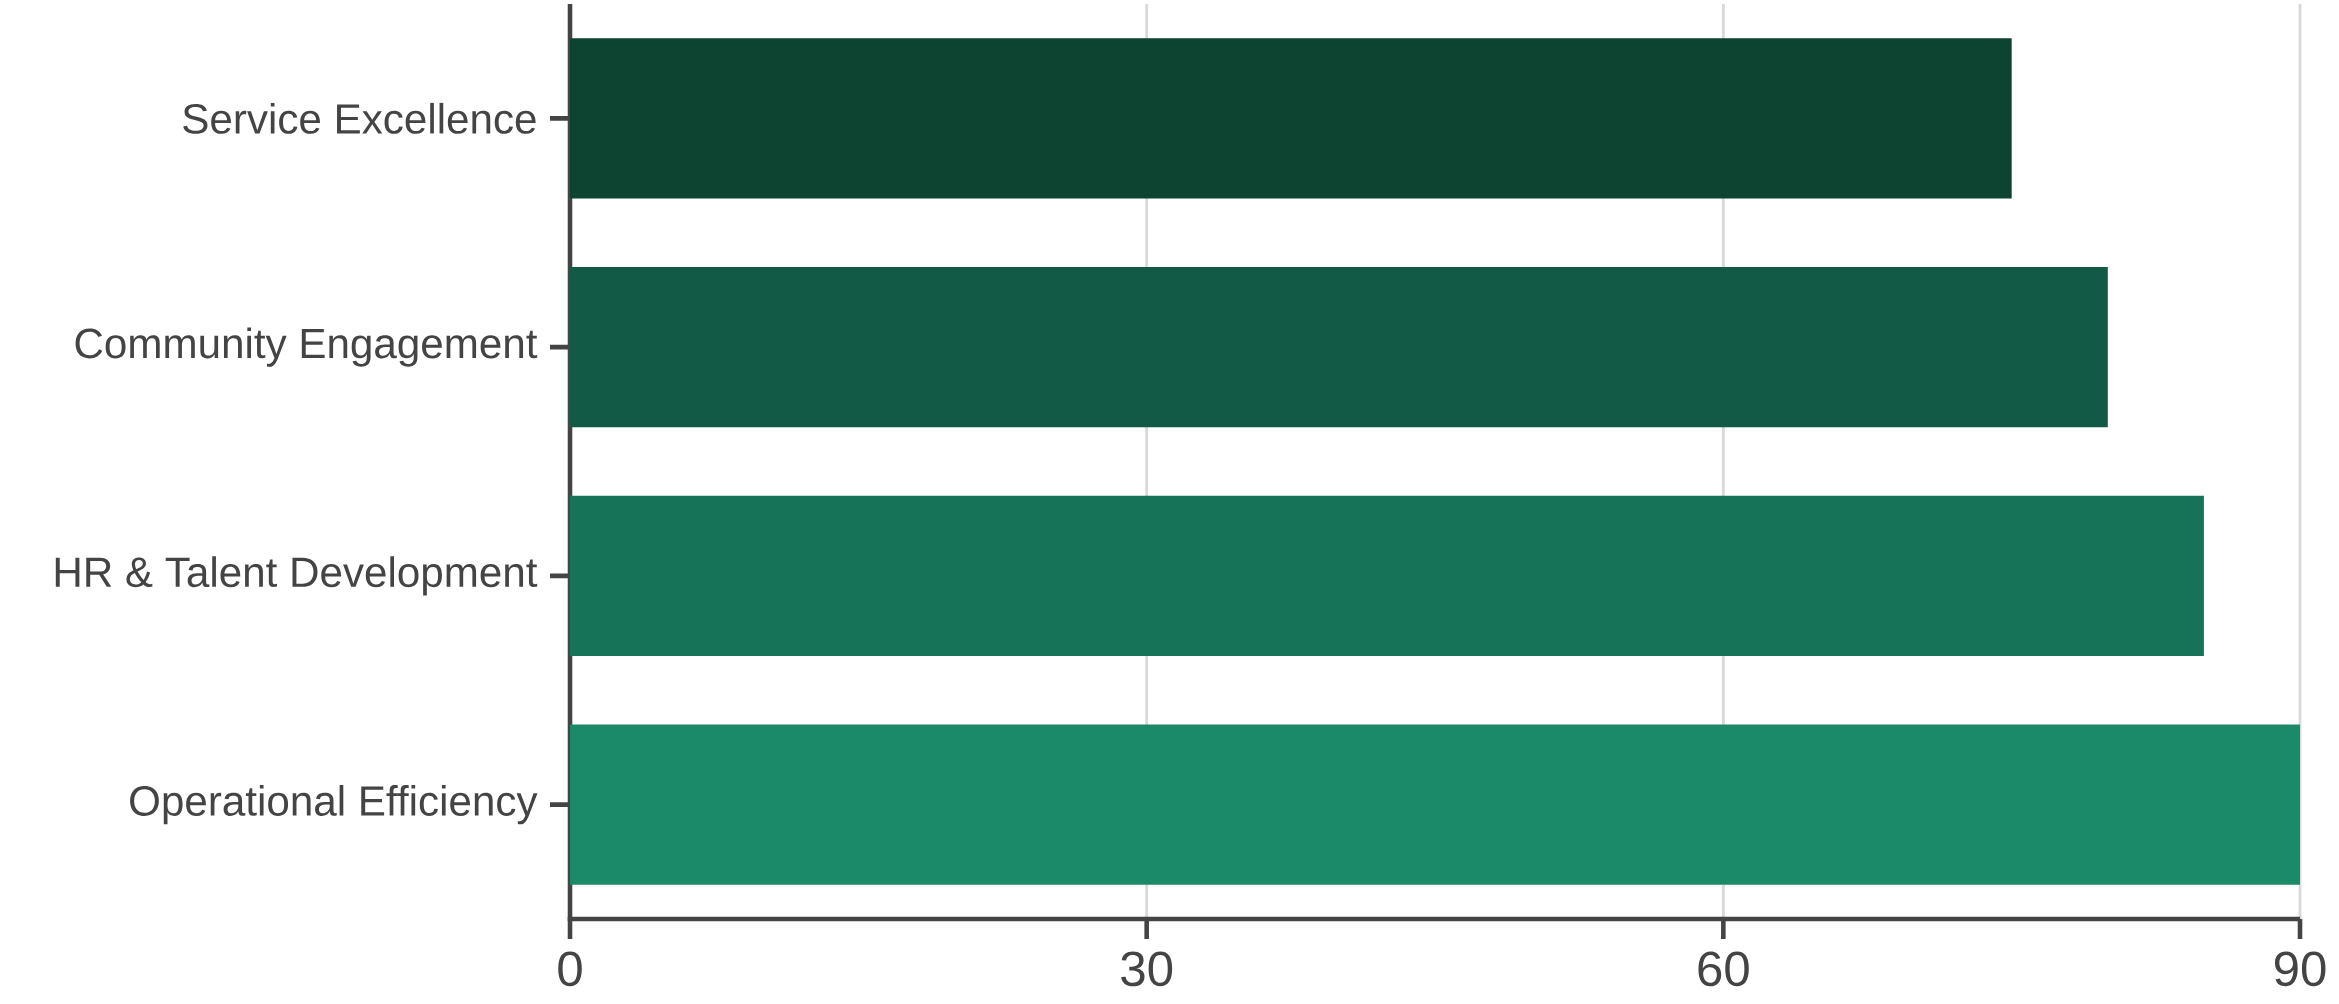  What do you see at coordinates (1723, 969) in the screenshot?
I see `x-tick-label: 60` at bounding box center [1723, 969].